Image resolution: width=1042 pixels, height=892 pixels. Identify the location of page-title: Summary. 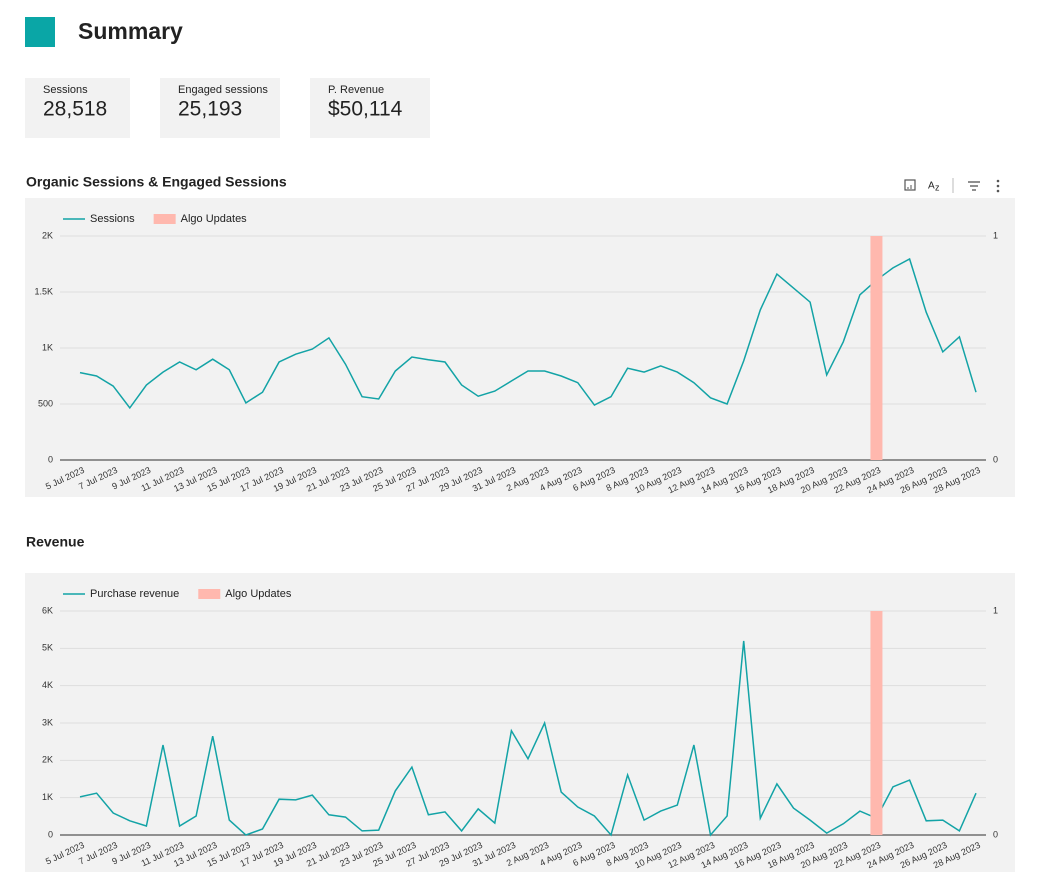
(130, 31).